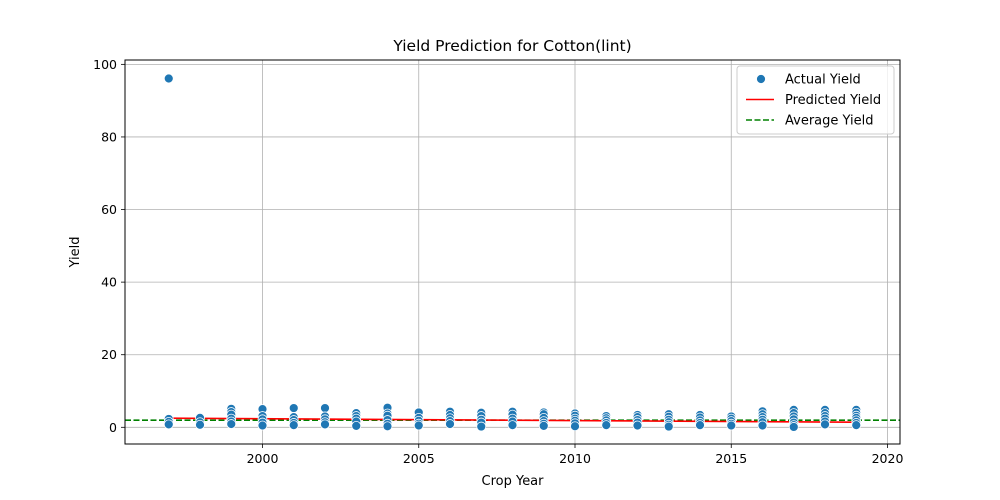 Image resolution: width=1000 pixels, height=500 pixels. I want to click on y-tick-label: 20, so click(109, 354).